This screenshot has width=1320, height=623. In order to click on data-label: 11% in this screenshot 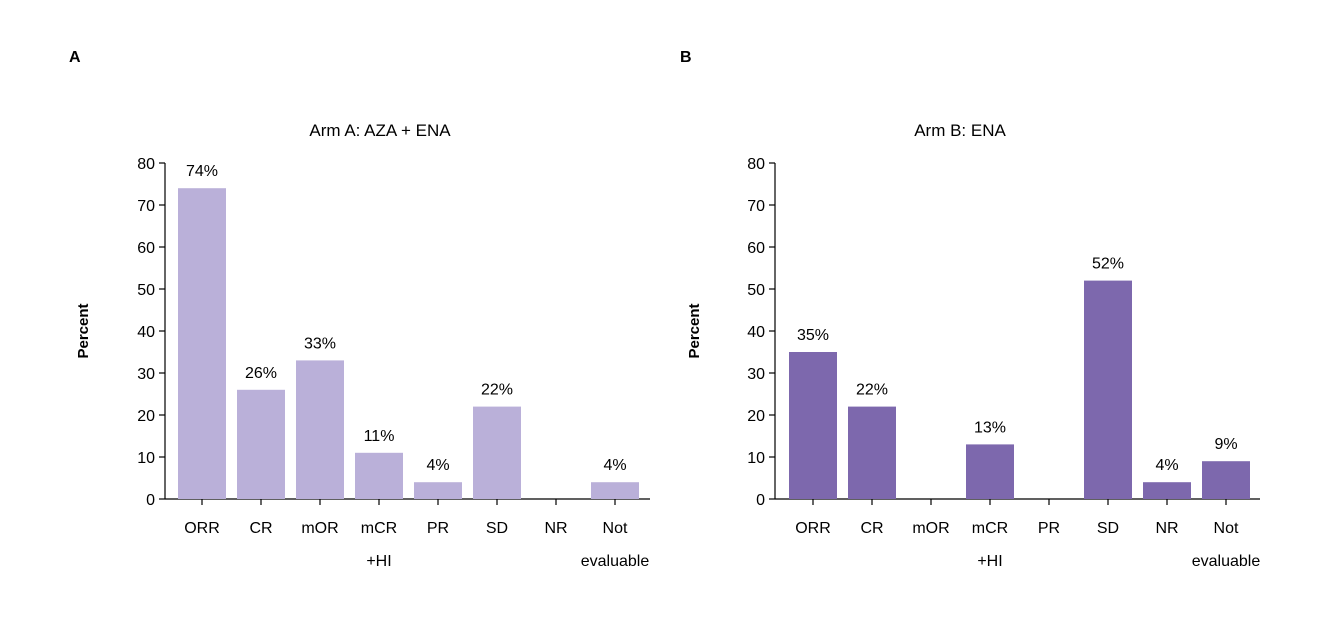, I will do `click(379, 436)`.